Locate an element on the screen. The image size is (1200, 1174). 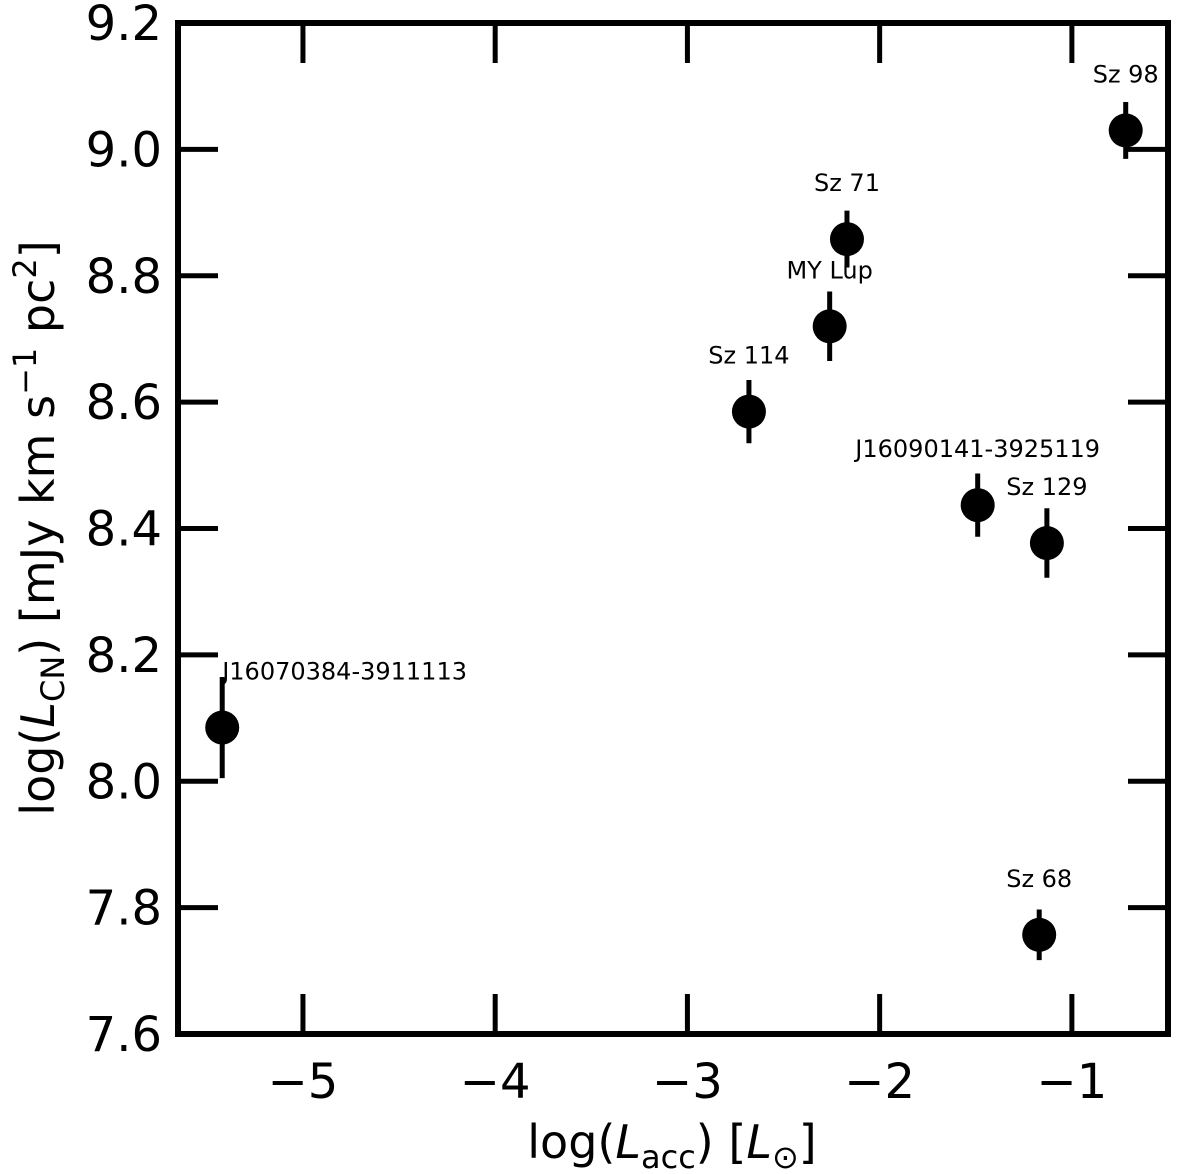
y-tick-label: 9.2 is located at coordinates (124, 26).